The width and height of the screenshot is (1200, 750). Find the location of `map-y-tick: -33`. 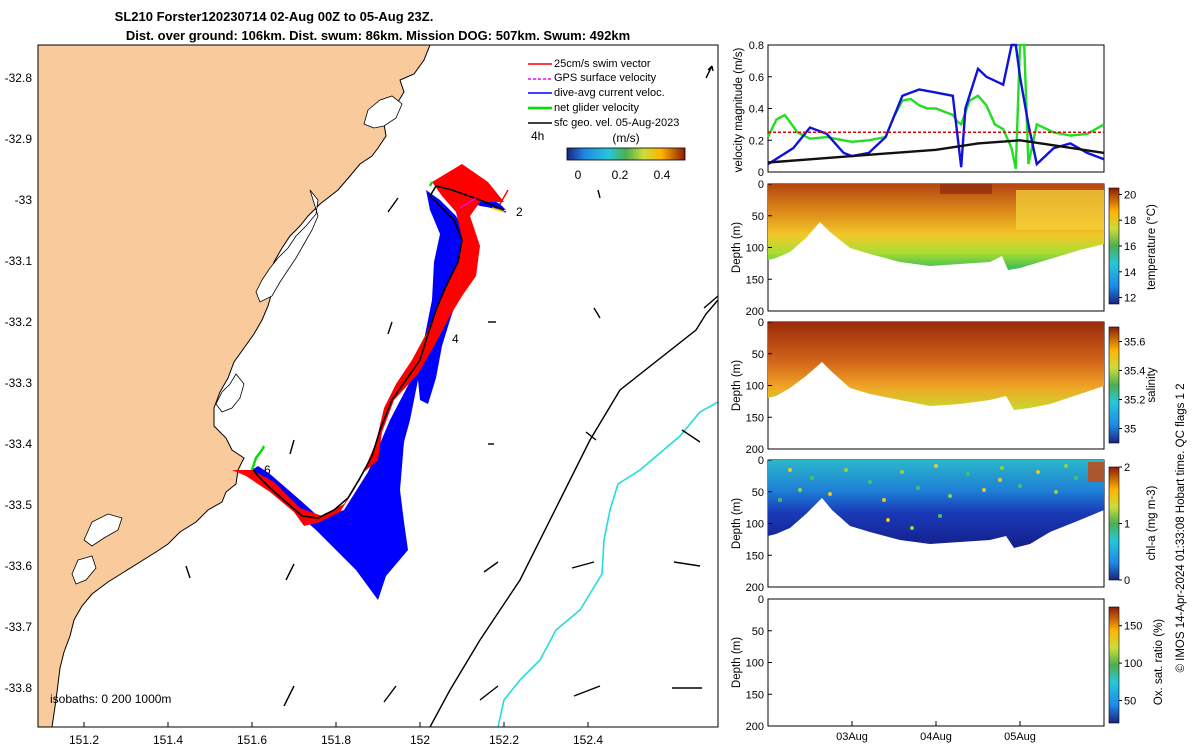

map-y-tick: -33 is located at coordinates (24, 200).